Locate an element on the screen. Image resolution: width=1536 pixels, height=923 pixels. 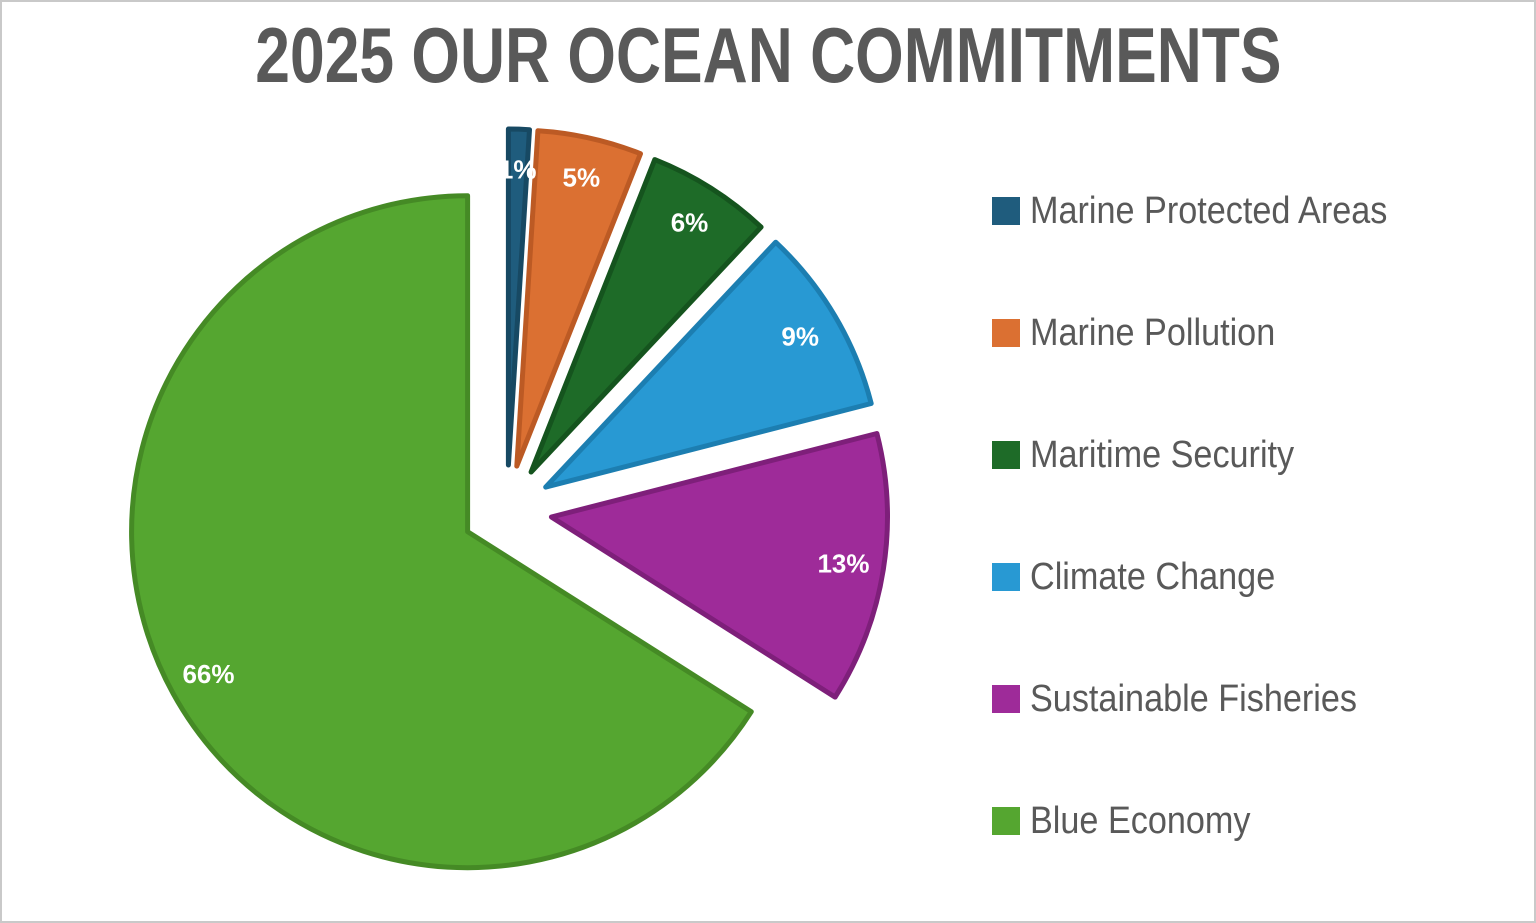
legend-label: Climate Change is located at coordinates (1153, 577).